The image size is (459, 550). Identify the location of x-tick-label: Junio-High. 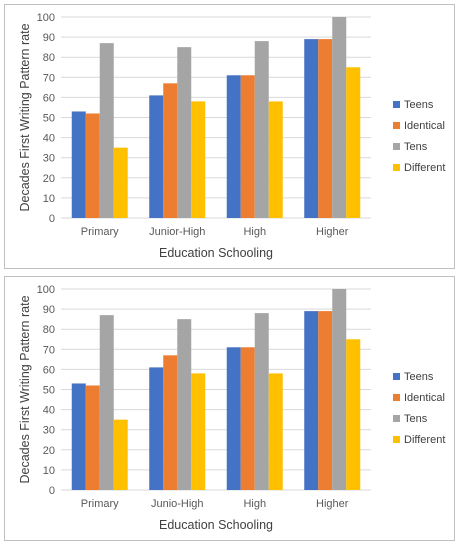
(177, 504).